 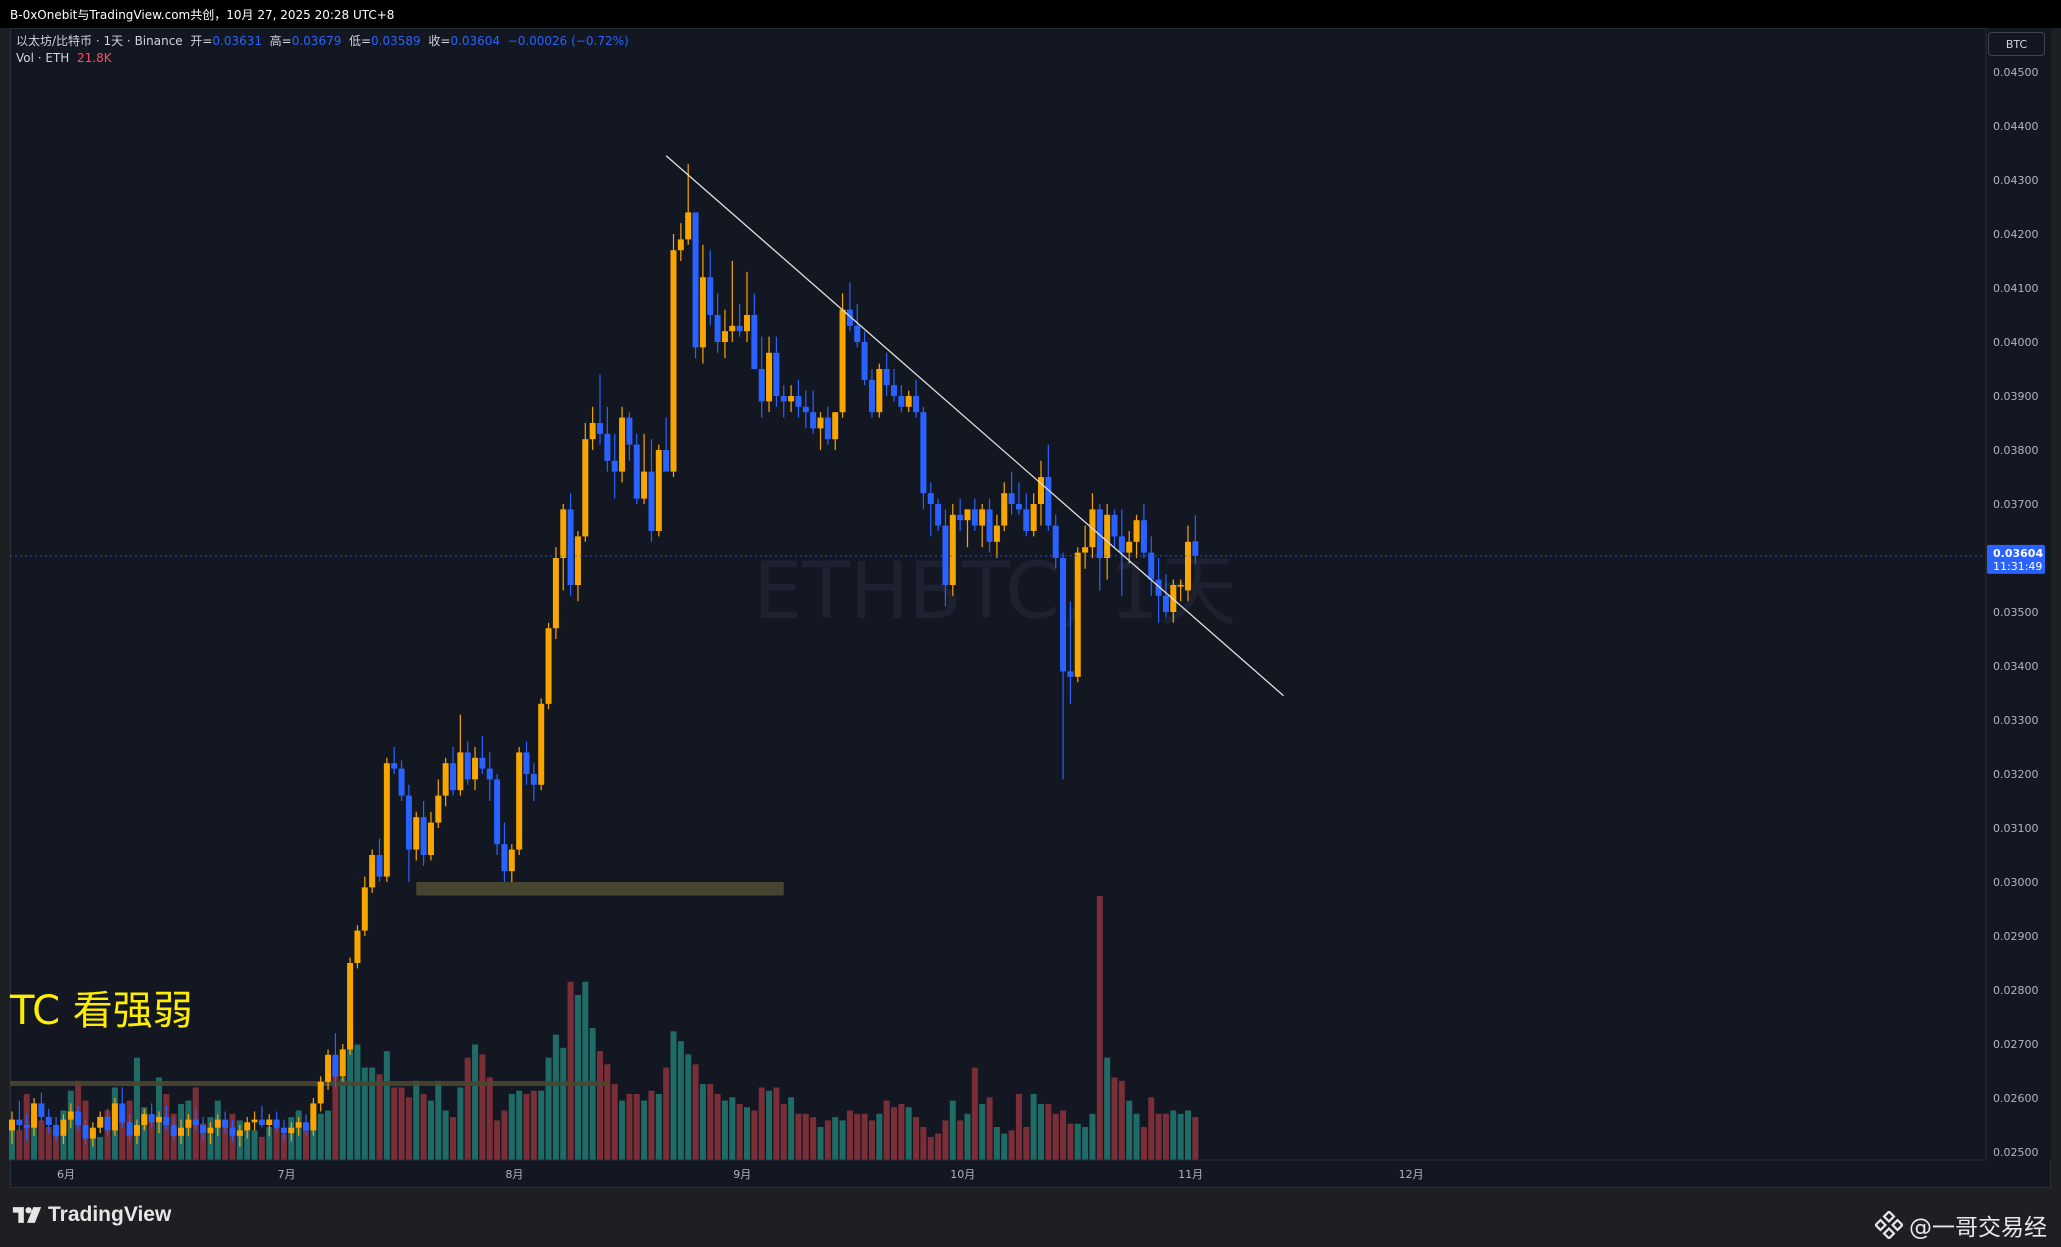 What do you see at coordinates (322, 58) in the screenshot?
I see `volume-row: Vol · ETH 21.8K` at bounding box center [322, 58].